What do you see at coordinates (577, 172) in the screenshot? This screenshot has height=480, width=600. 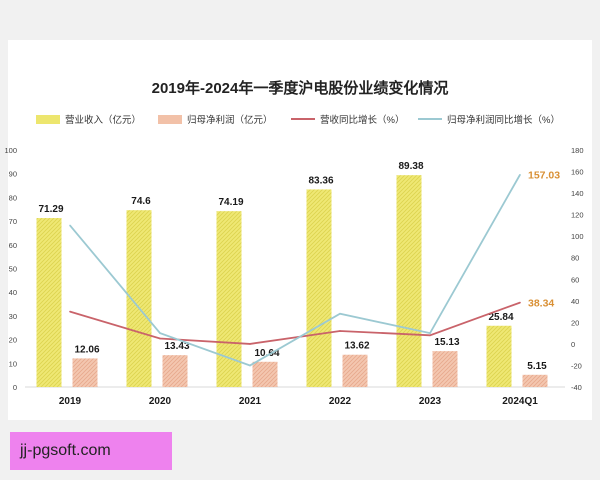 I see `y-right-tick-10: 160` at bounding box center [577, 172].